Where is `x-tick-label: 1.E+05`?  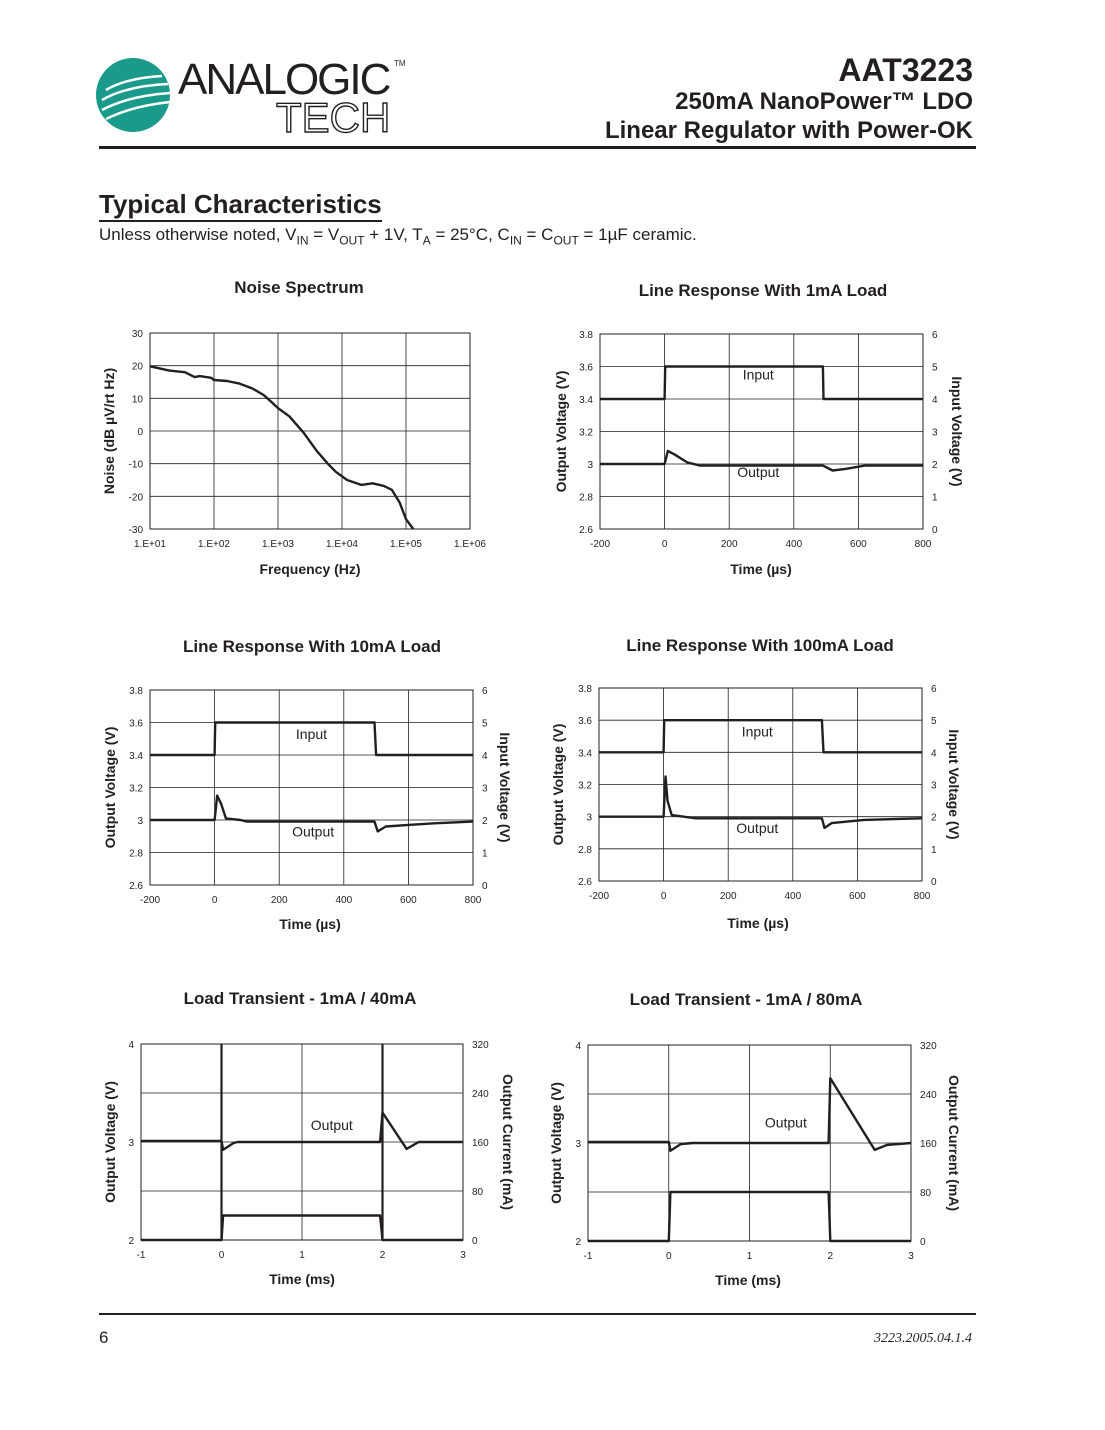
x-tick-label: 1.E+05 is located at coordinates (406, 544).